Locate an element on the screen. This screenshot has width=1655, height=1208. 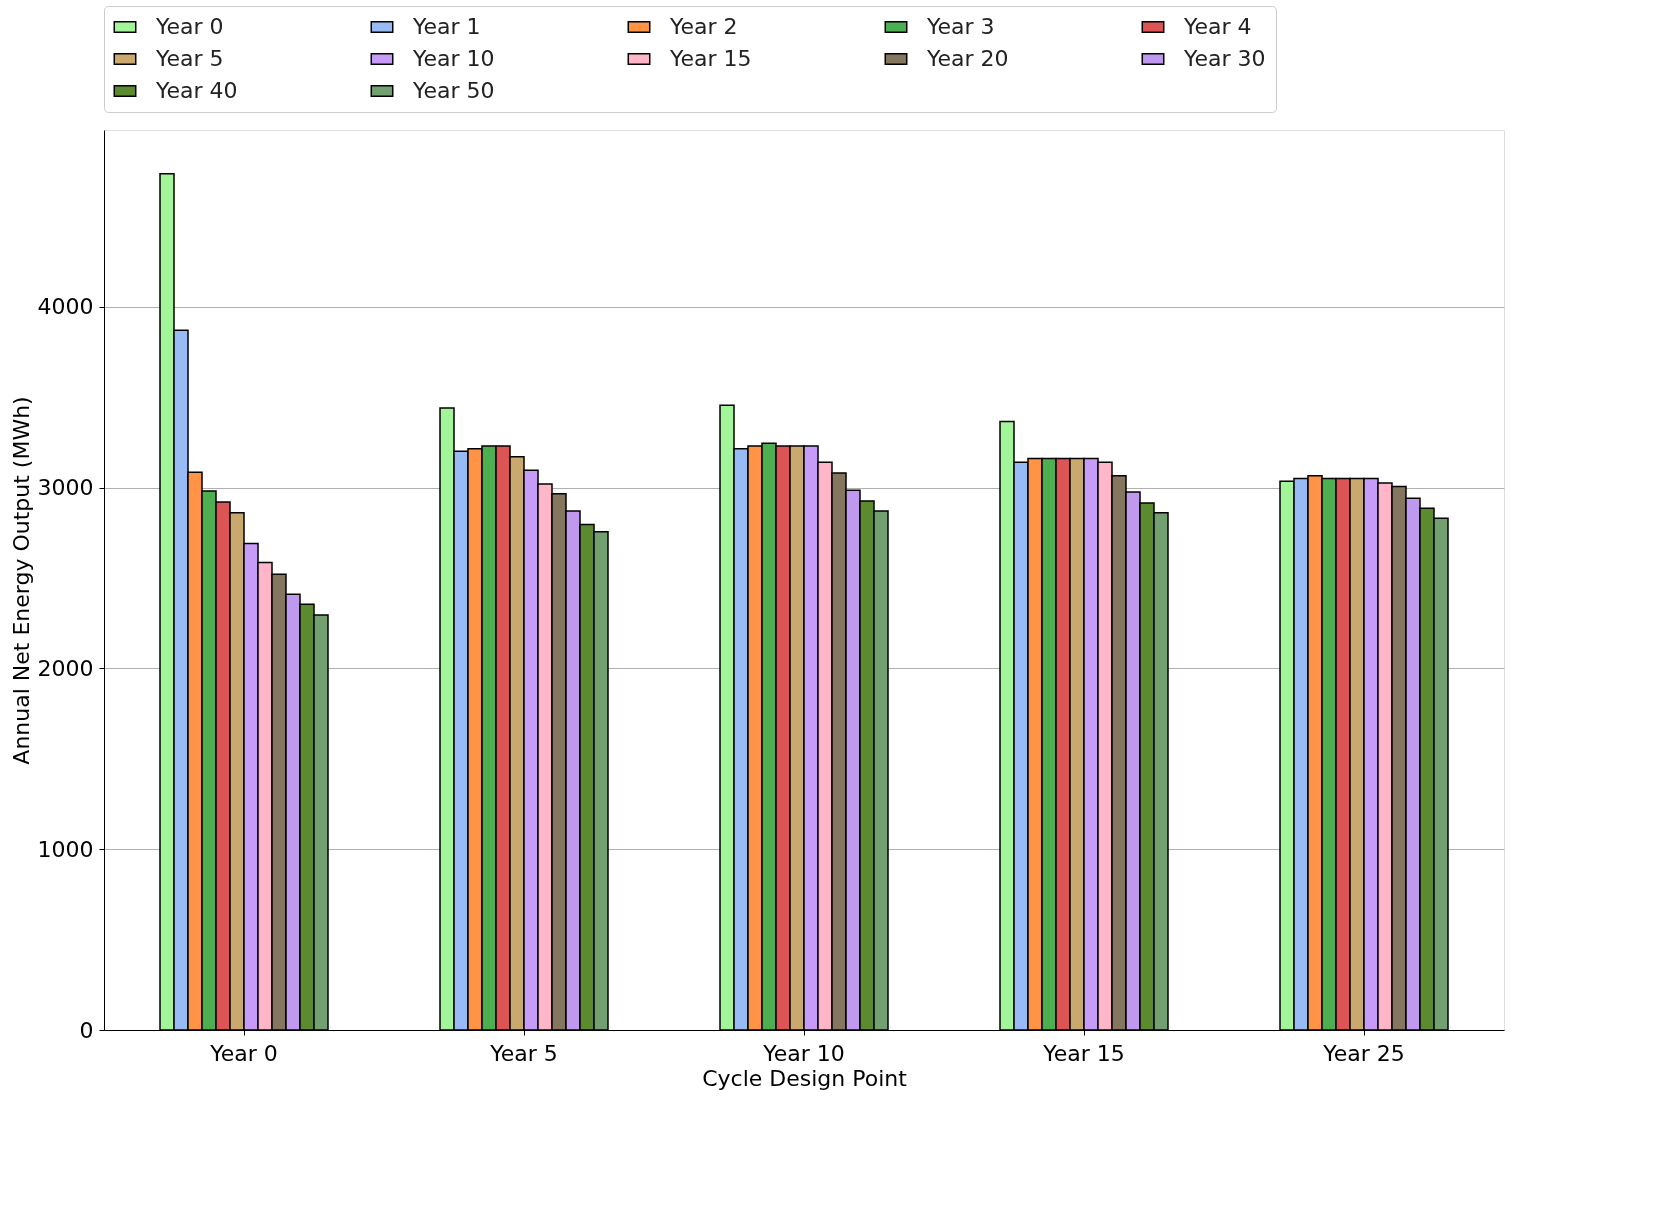
legend-label: Year 1 is located at coordinates (446, 26).